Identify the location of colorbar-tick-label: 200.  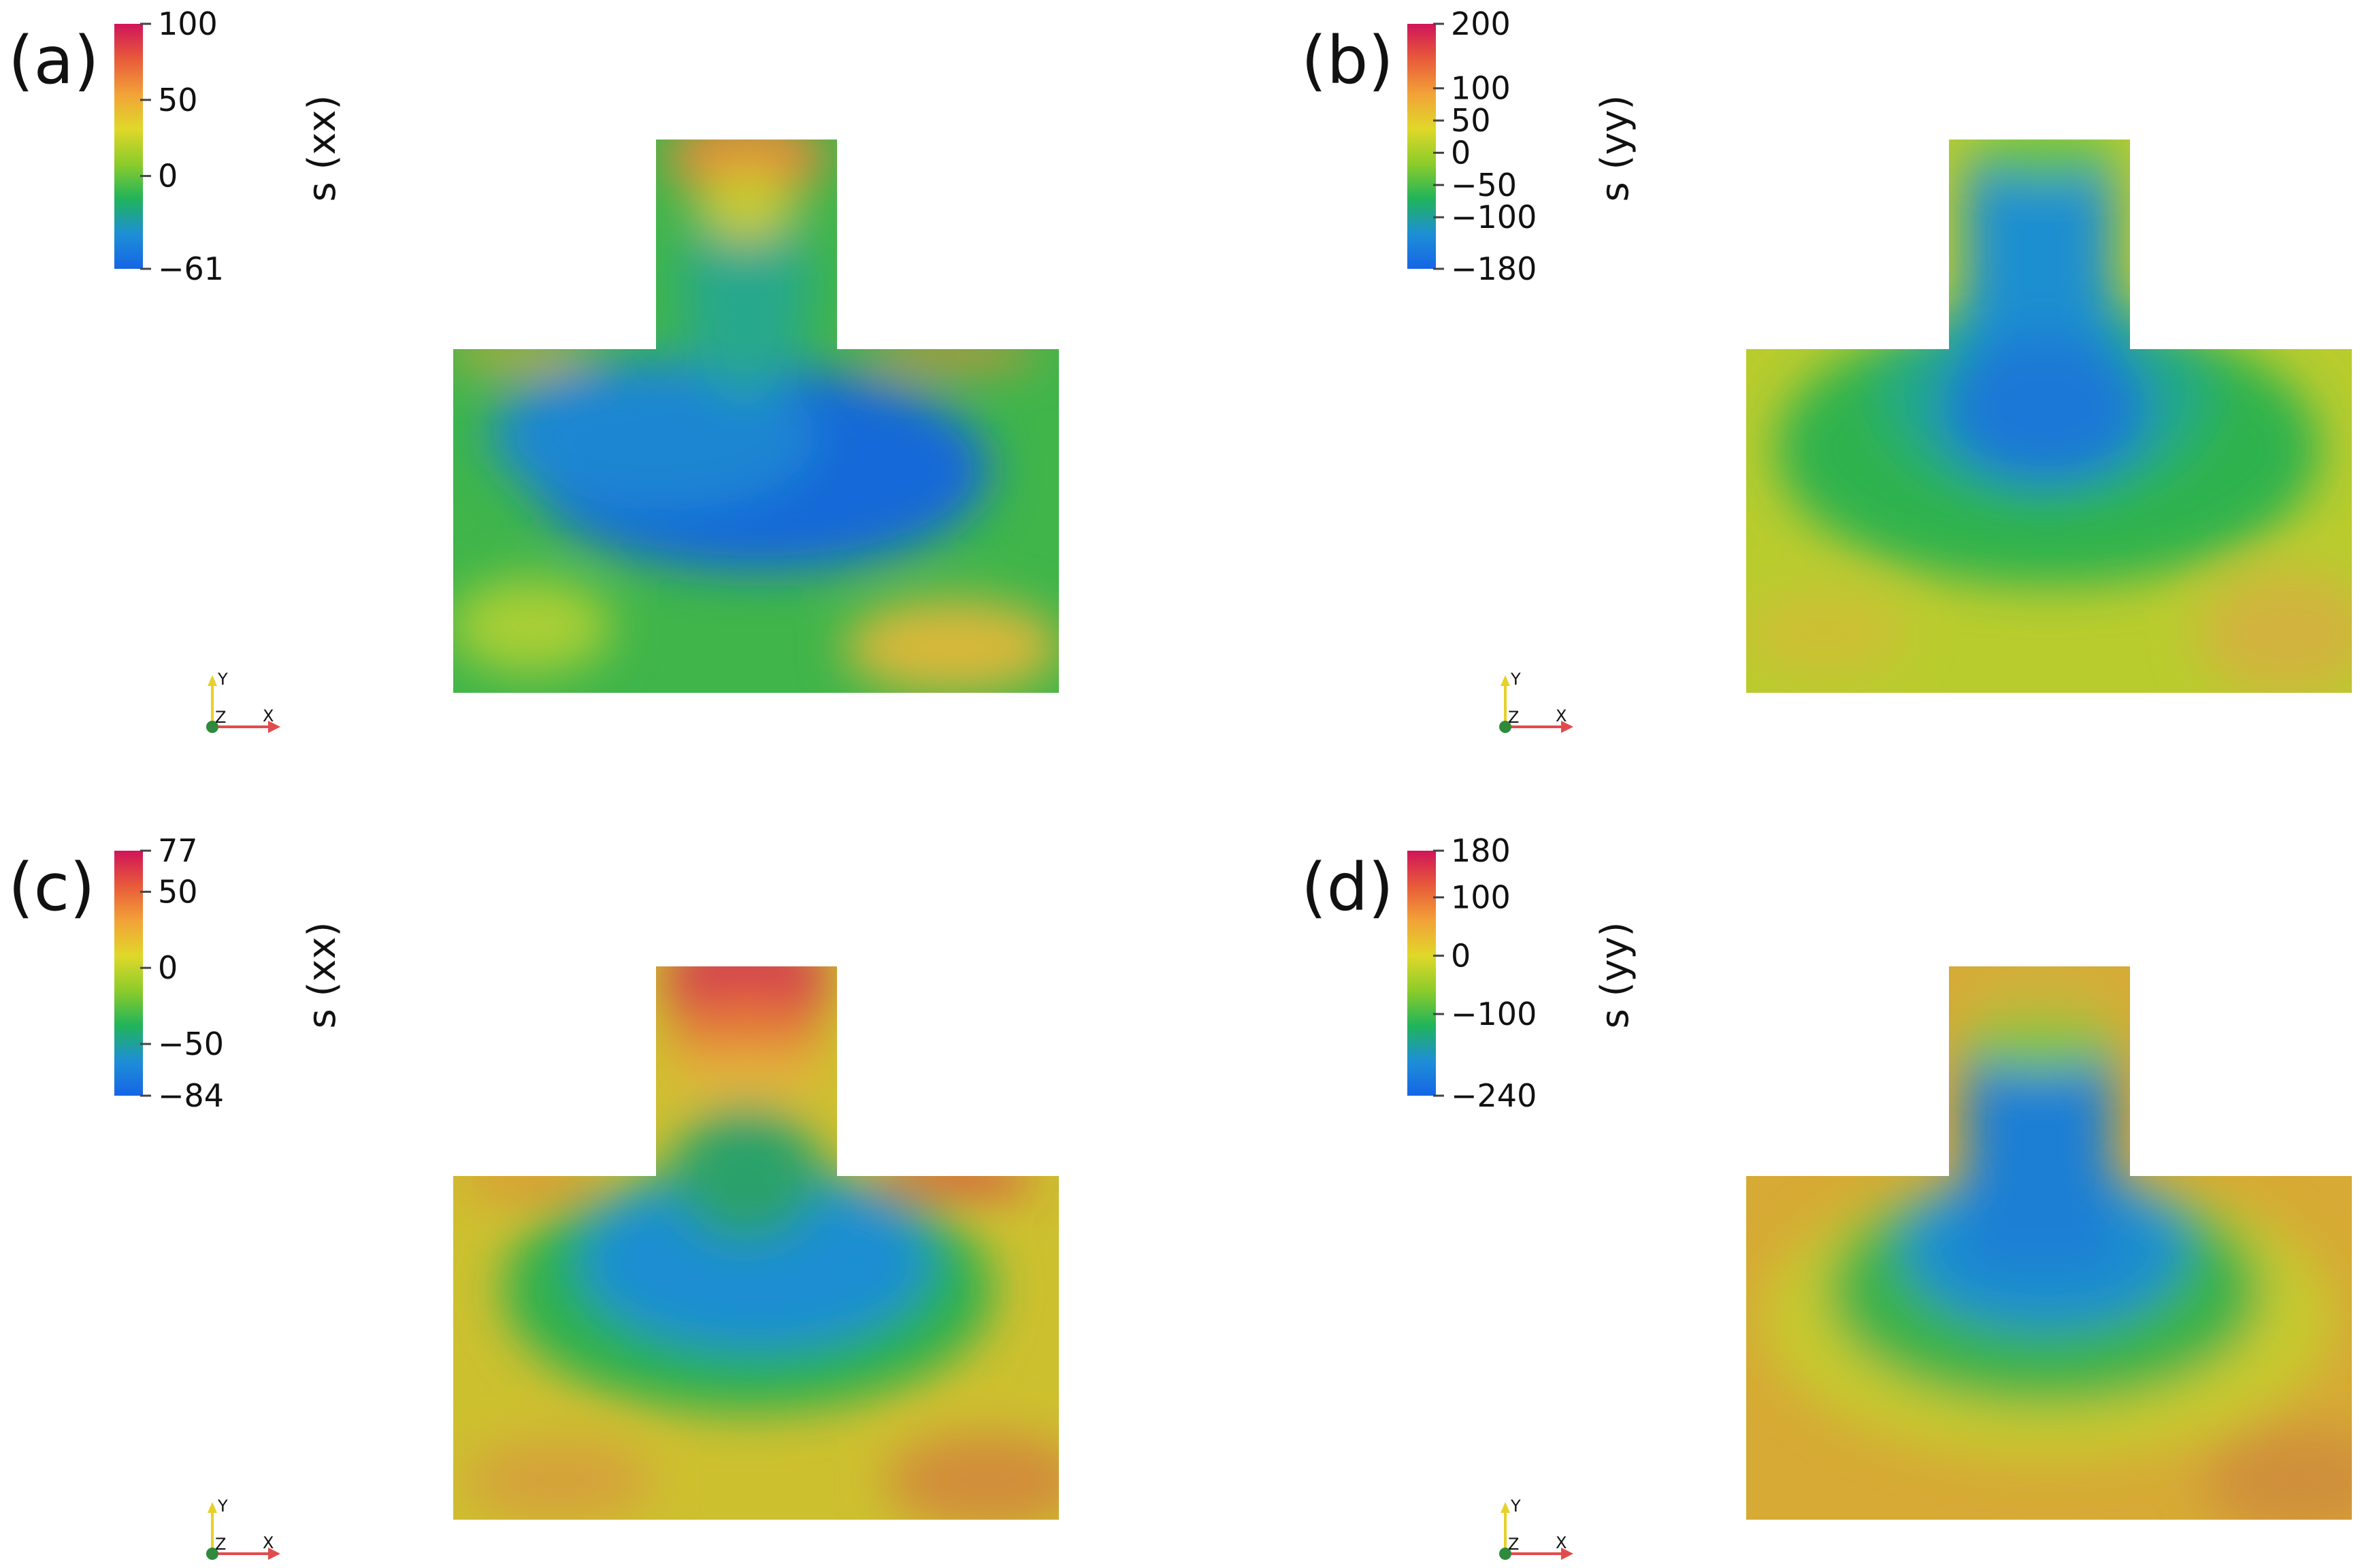
(1481, 23).